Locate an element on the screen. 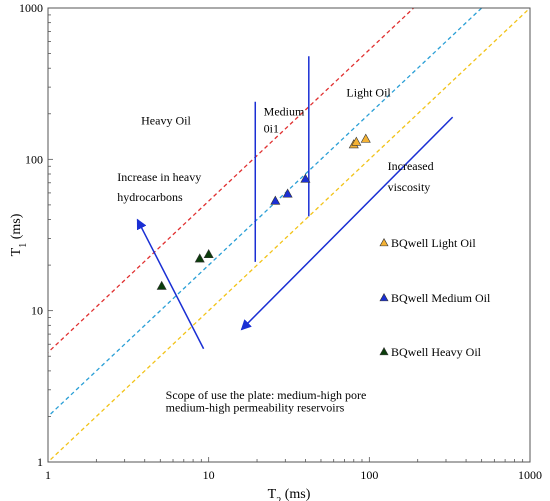 The image size is (550, 501). legend-label-0: BQwell Light Oil is located at coordinates (433, 243).